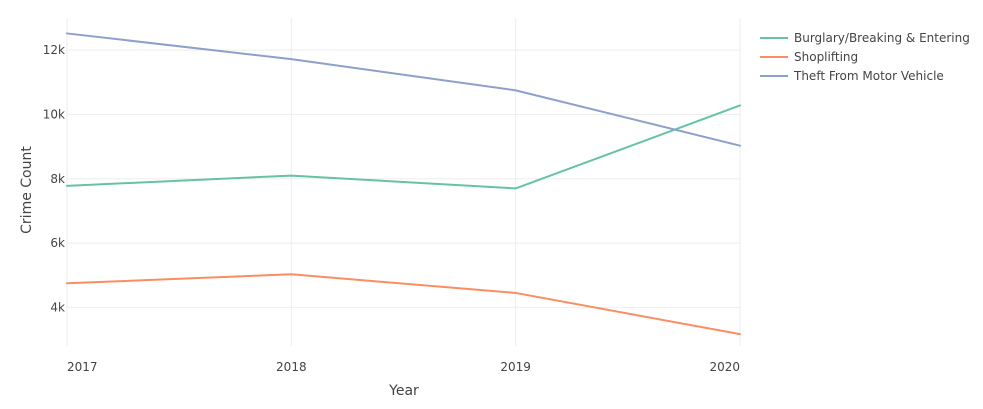 Image resolution: width=983 pixels, height=409 pixels. What do you see at coordinates (868, 76) in the screenshot?
I see `legend-label: Theft From Motor Vehicle` at bounding box center [868, 76].